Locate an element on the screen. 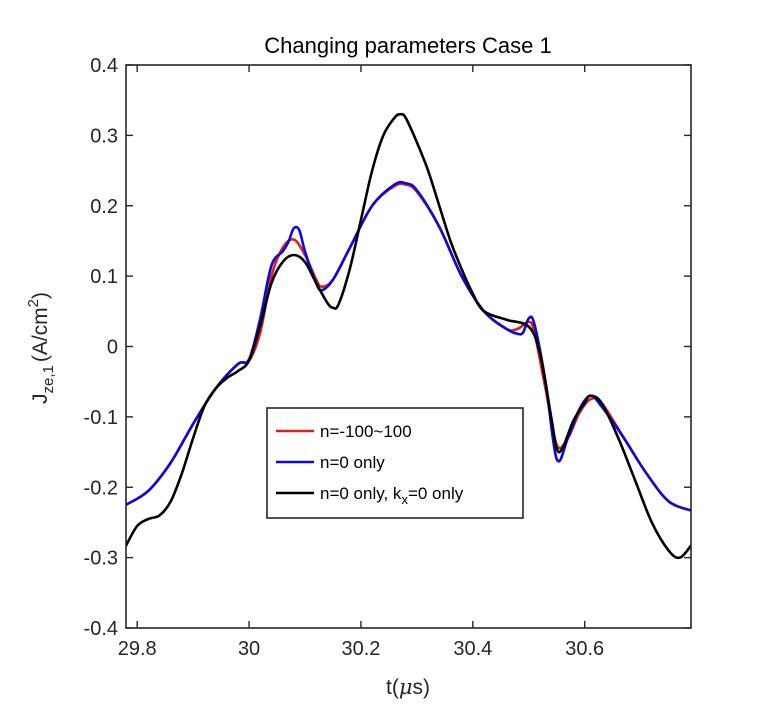 The width and height of the screenshot is (767, 718). y-tick-label: -0.4 is located at coordinates (101, 629).